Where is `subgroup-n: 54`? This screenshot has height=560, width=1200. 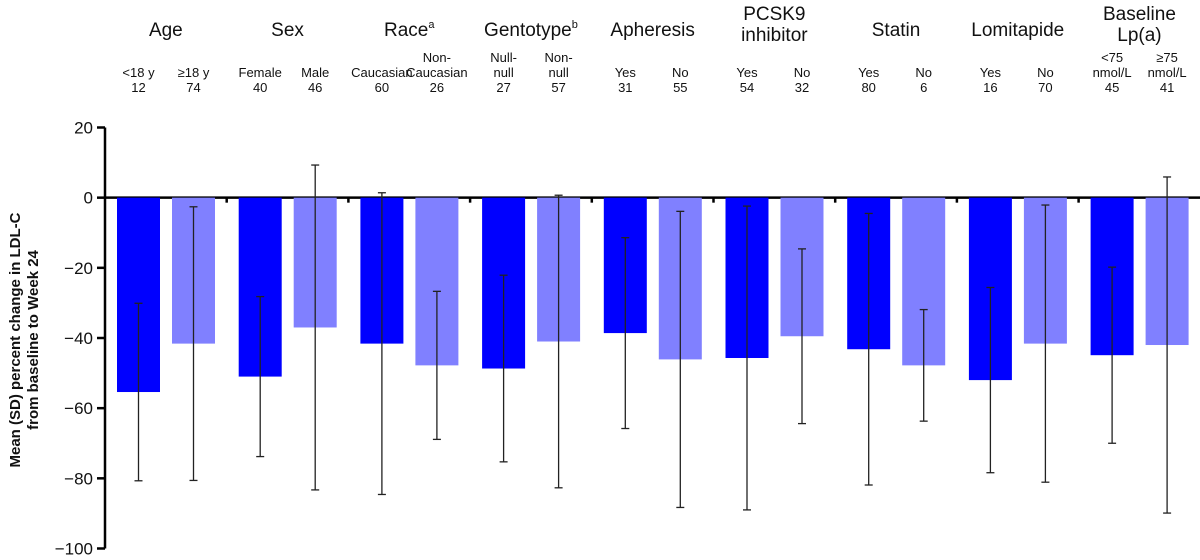 subgroup-n: 54 is located at coordinates (747, 87).